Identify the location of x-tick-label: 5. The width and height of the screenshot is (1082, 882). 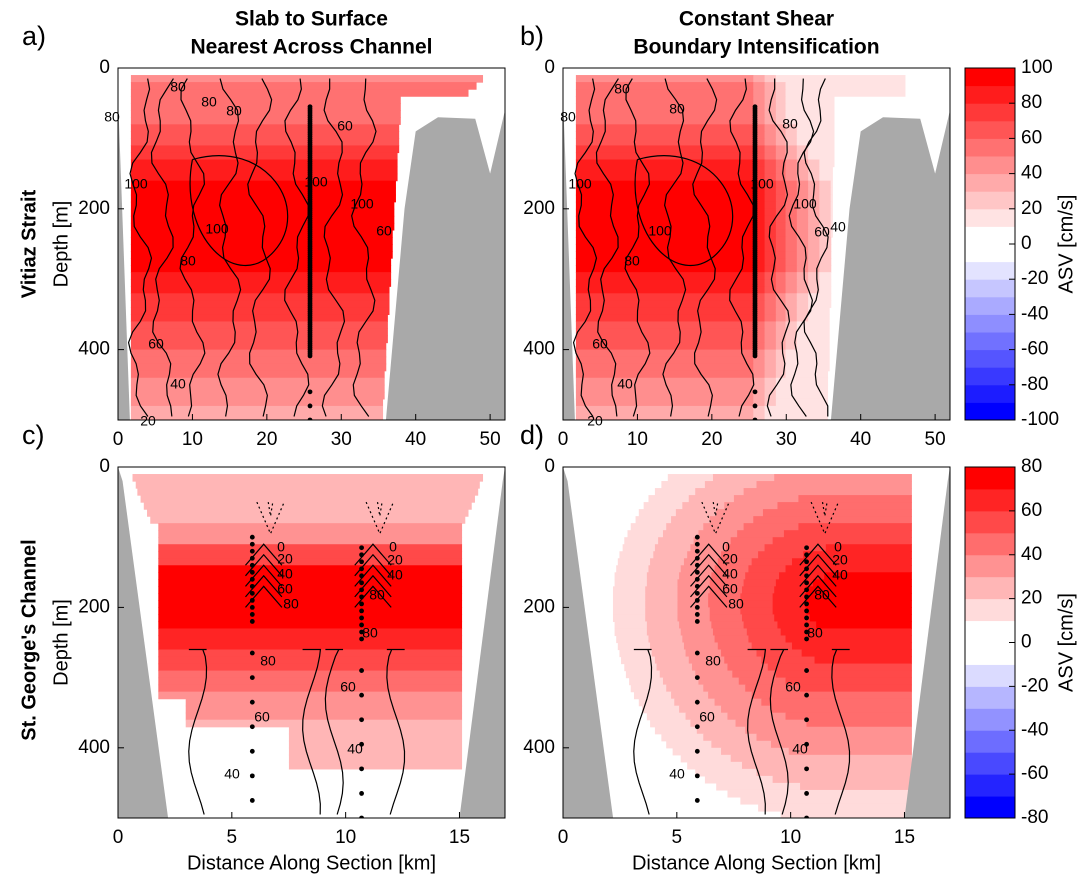
(677, 837).